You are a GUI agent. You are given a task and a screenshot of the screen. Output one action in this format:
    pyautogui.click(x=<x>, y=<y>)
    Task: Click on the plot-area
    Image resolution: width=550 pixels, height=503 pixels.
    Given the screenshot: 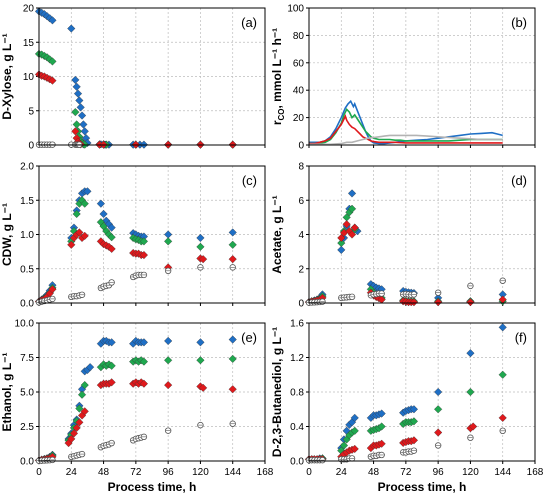 What is the action you would take?
    pyautogui.click(x=422, y=76)
    